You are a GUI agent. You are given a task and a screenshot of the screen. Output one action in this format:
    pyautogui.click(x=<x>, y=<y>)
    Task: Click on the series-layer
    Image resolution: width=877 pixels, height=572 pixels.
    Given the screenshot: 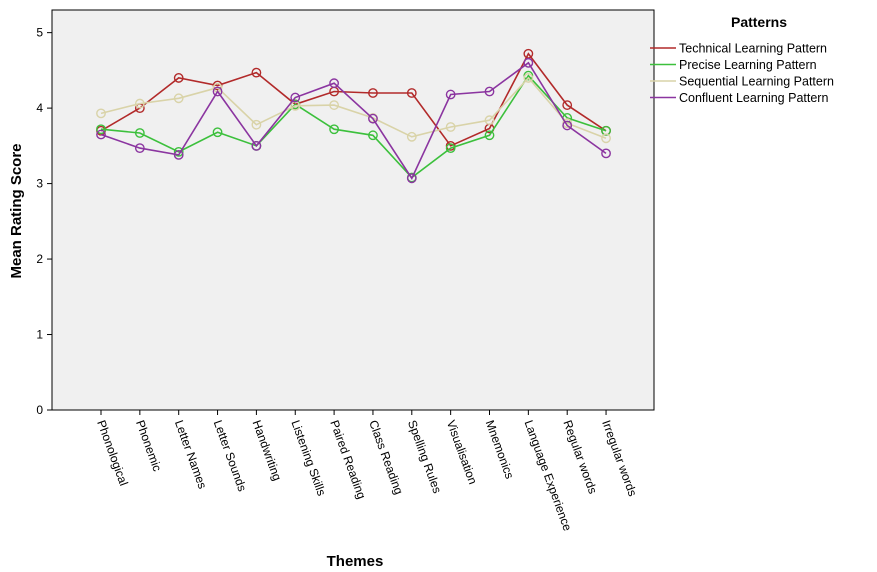 What is the action you would take?
    pyautogui.click(x=353, y=116)
    